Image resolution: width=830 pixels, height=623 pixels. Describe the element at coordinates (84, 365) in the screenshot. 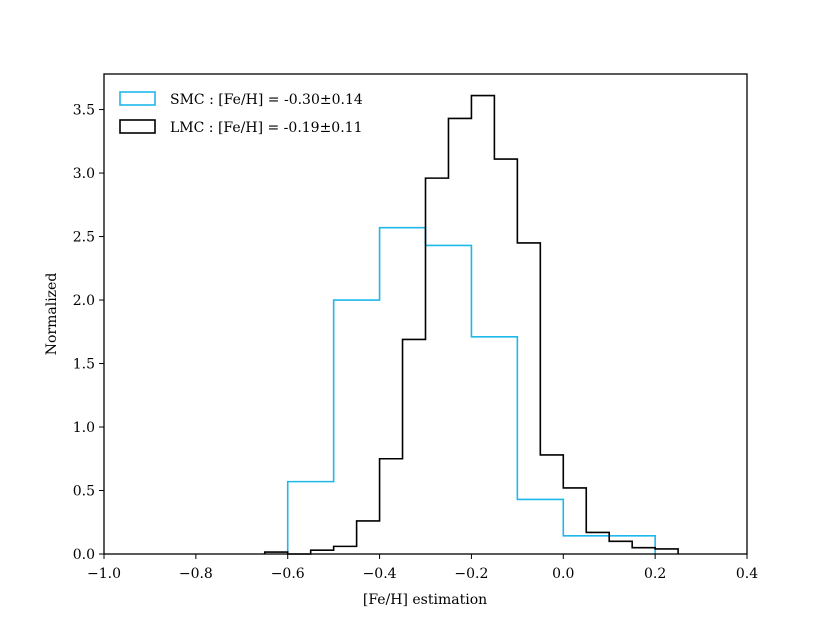

I see `y-tick-label: 1.5` at that location.